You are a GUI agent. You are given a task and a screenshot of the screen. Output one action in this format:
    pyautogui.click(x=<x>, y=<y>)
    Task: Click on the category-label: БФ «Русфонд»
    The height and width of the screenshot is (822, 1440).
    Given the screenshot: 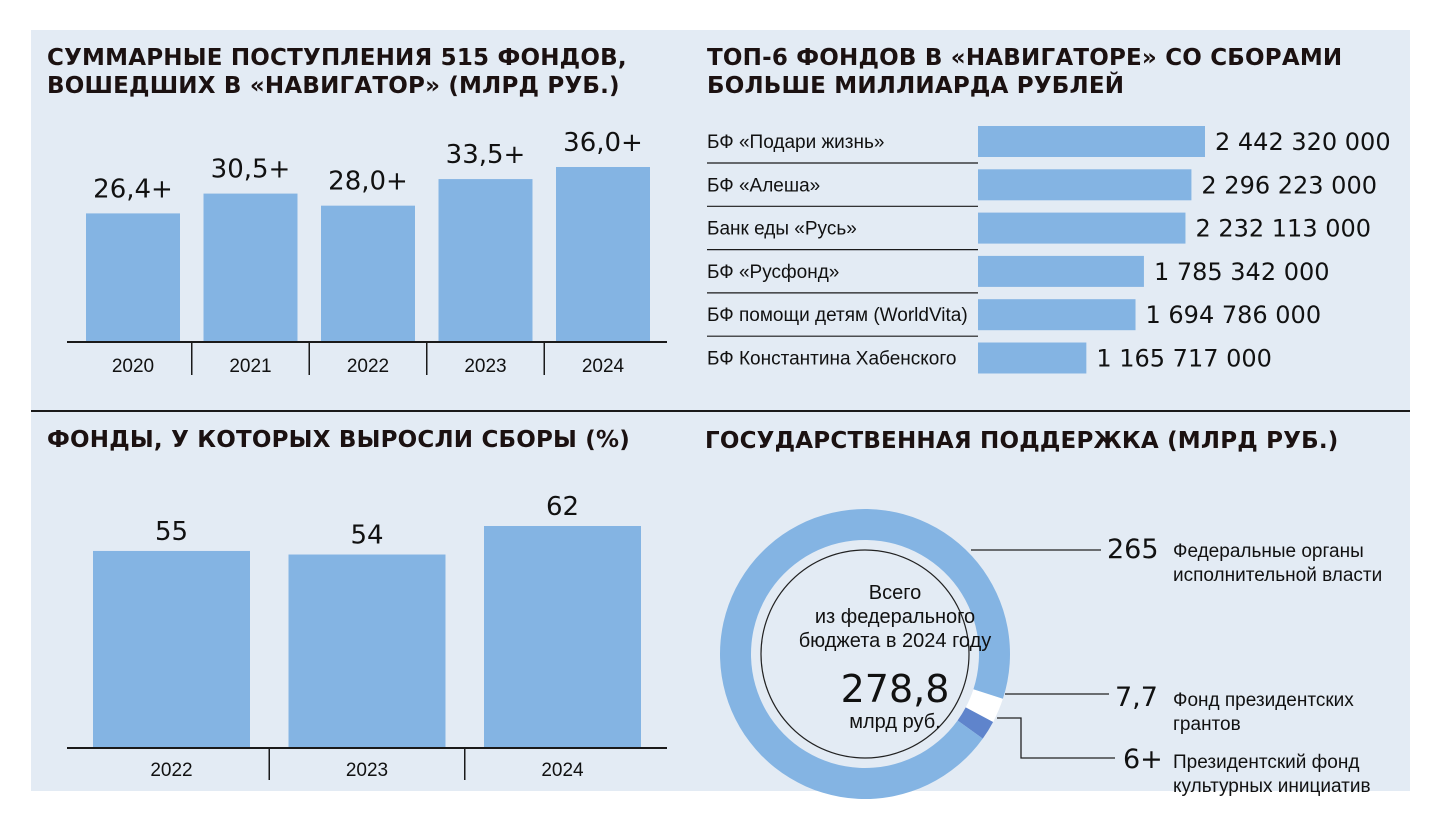 What is the action you would take?
    pyautogui.click(x=773, y=272)
    